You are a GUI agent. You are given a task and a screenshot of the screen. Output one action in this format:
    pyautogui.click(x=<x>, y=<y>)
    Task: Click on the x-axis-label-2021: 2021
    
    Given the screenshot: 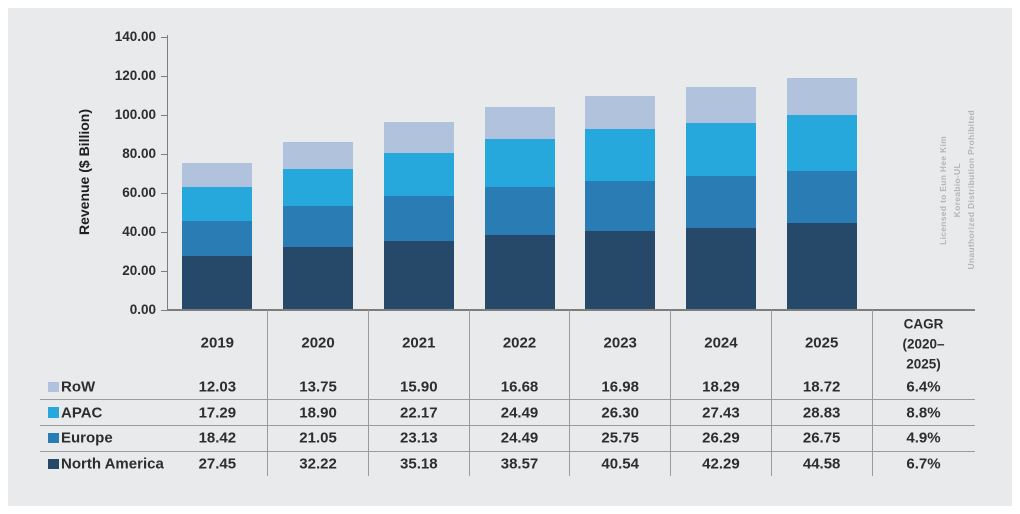 What is the action you would take?
    pyautogui.click(x=419, y=343)
    